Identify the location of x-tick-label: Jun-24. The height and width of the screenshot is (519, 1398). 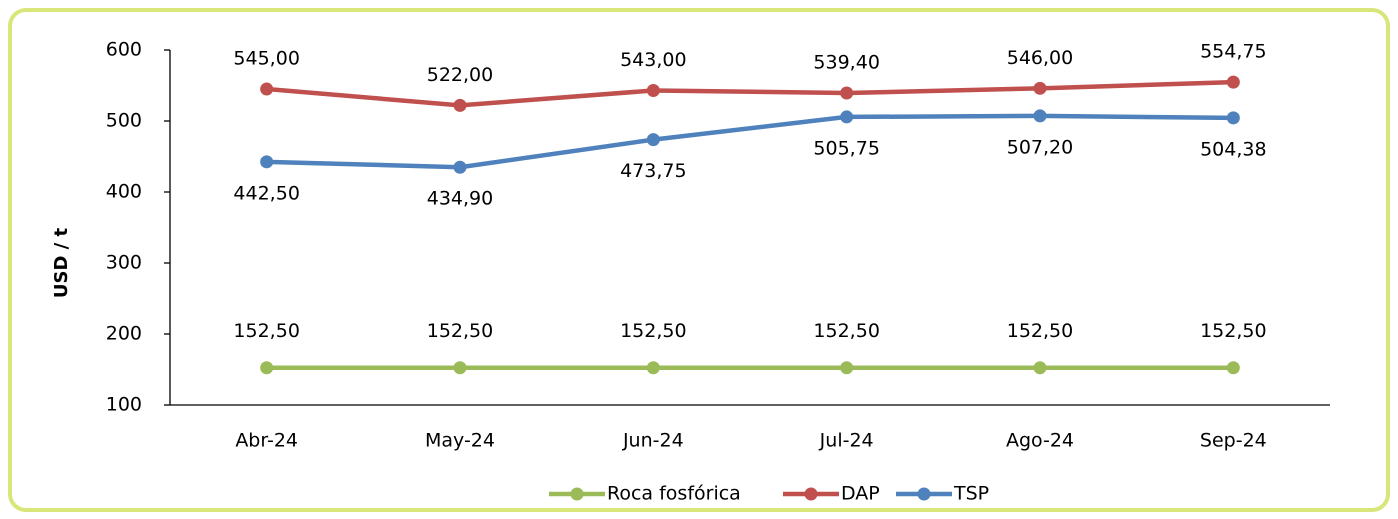
(653, 441).